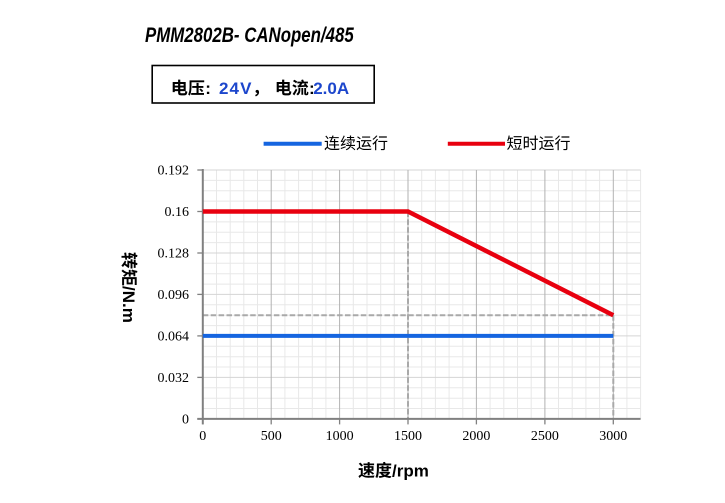 The image size is (725, 503). What do you see at coordinates (545, 436) in the screenshot?
I see `svg-text: 2500` at bounding box center [545, 436].